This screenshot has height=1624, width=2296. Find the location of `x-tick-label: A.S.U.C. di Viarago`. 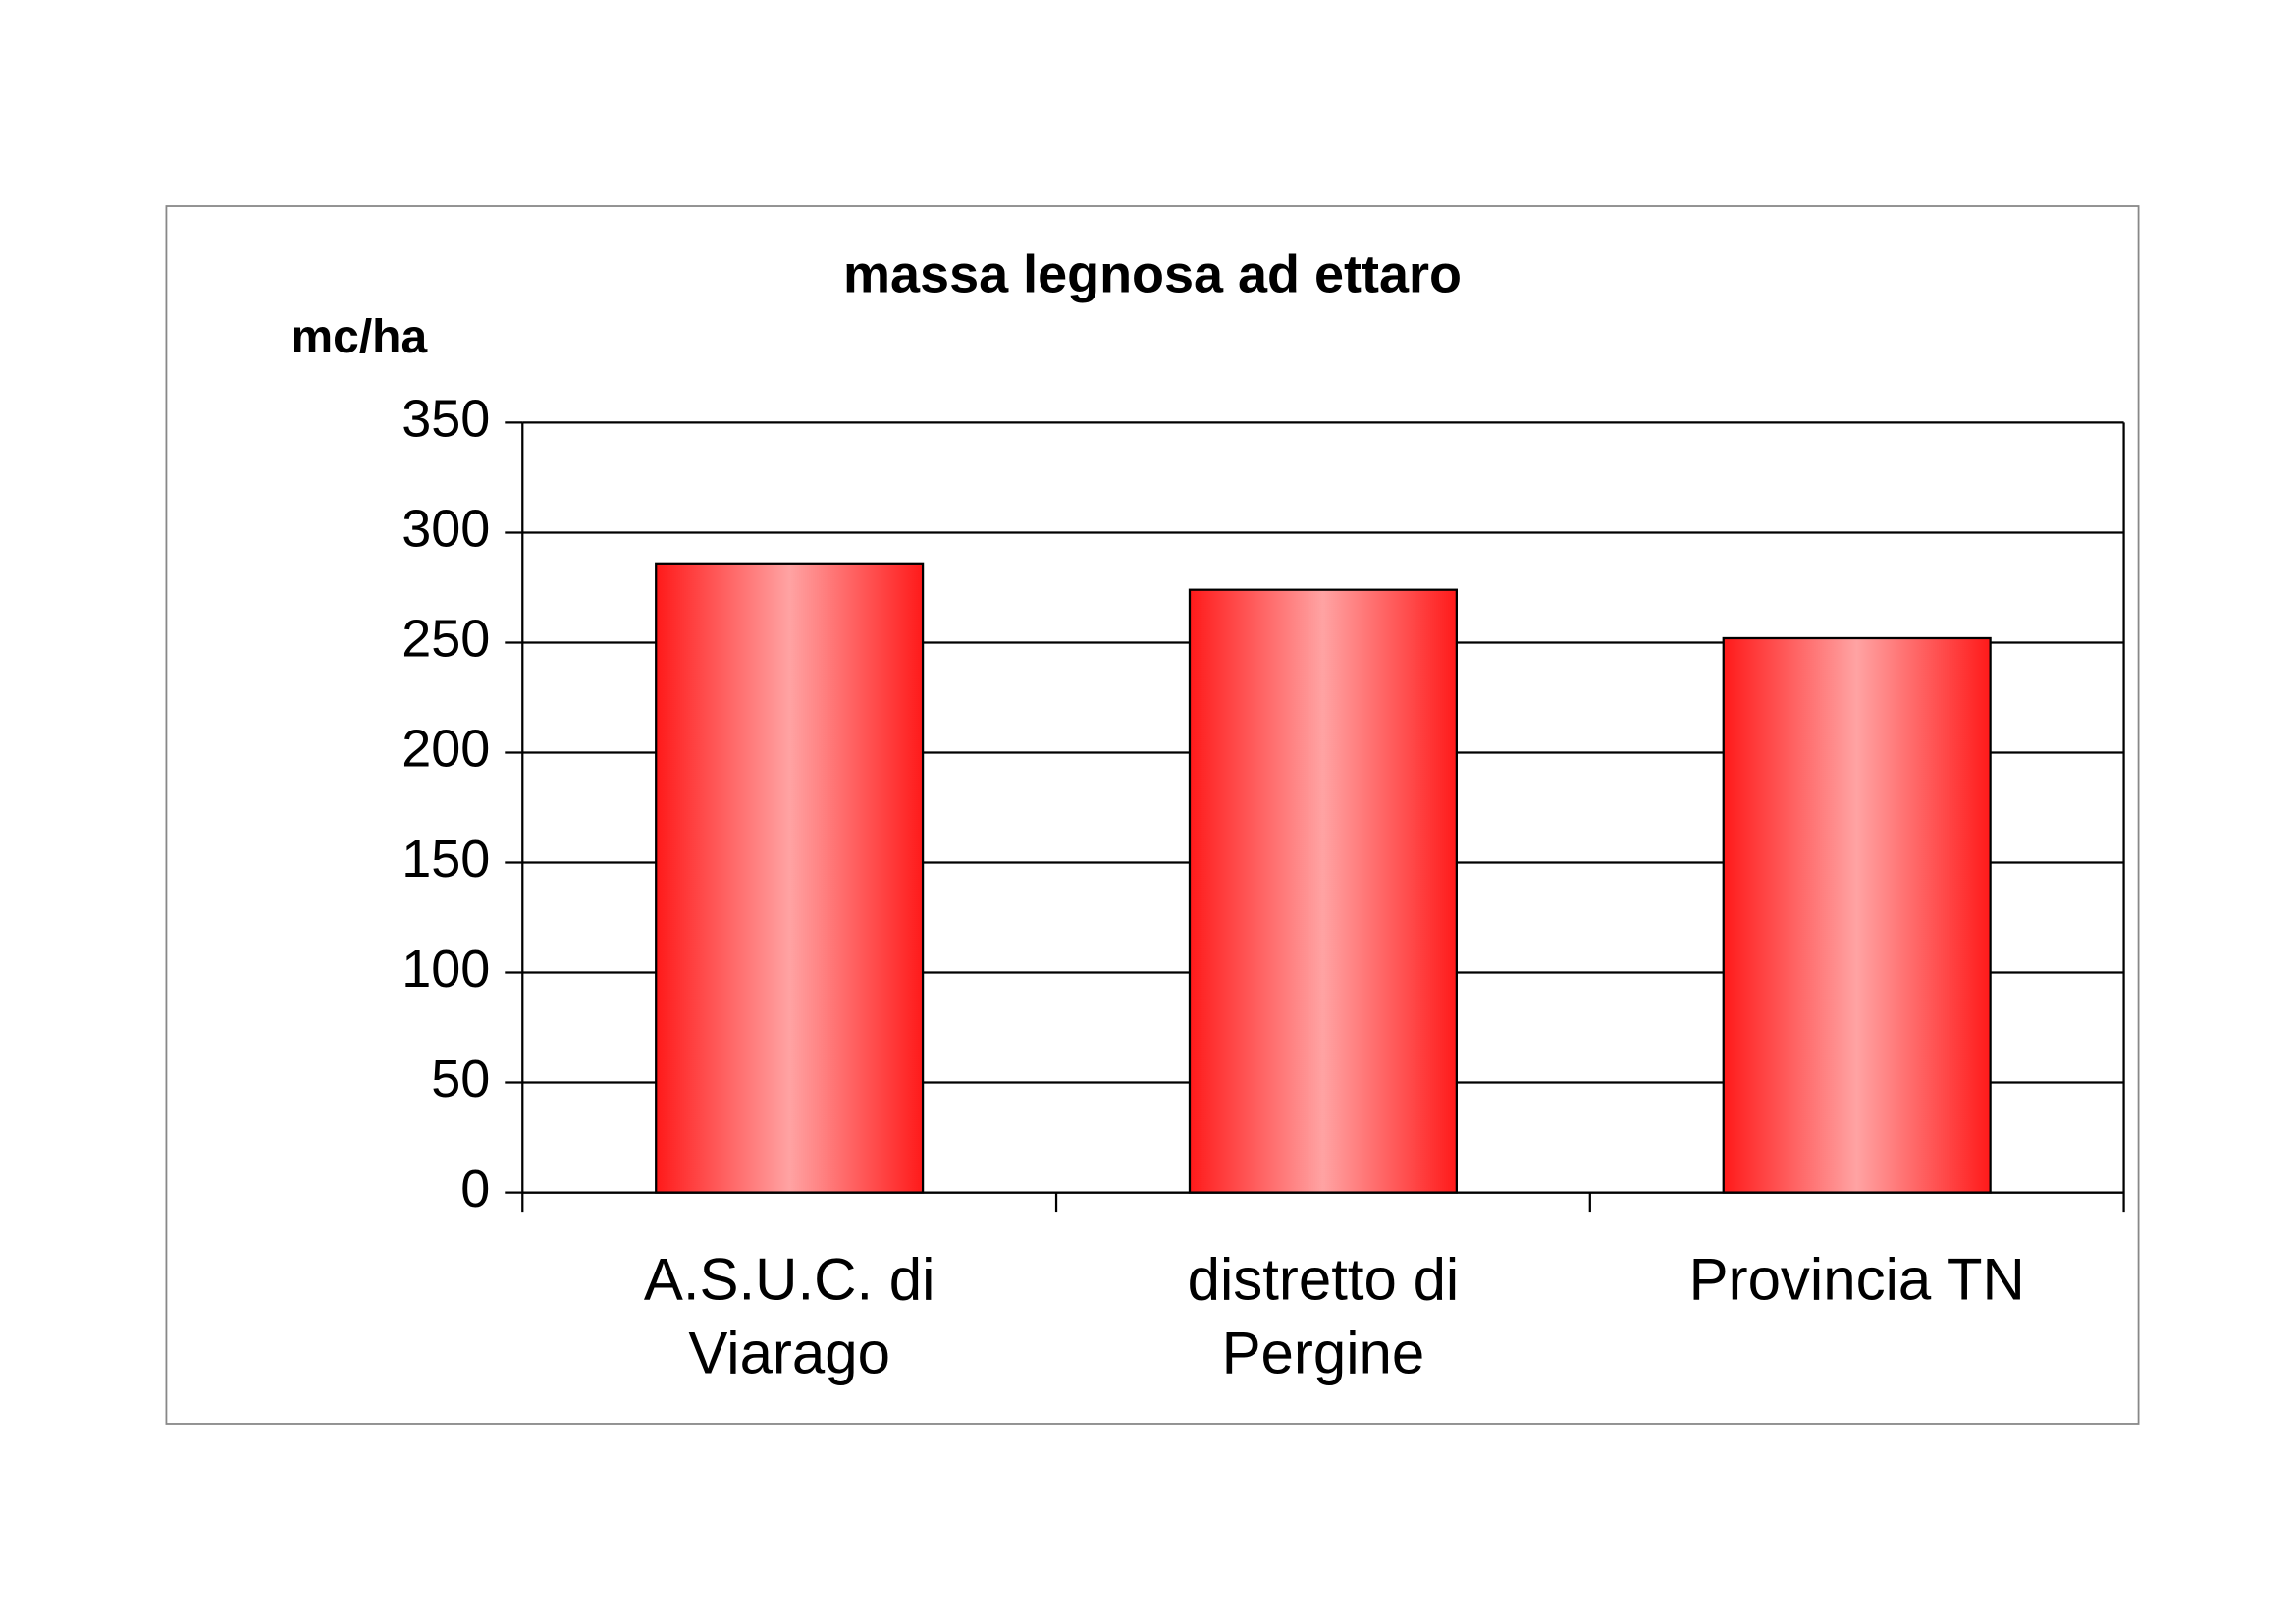

x-tick-label: A.S.U.C. di Viarago is located at coordinates (789, 1315).